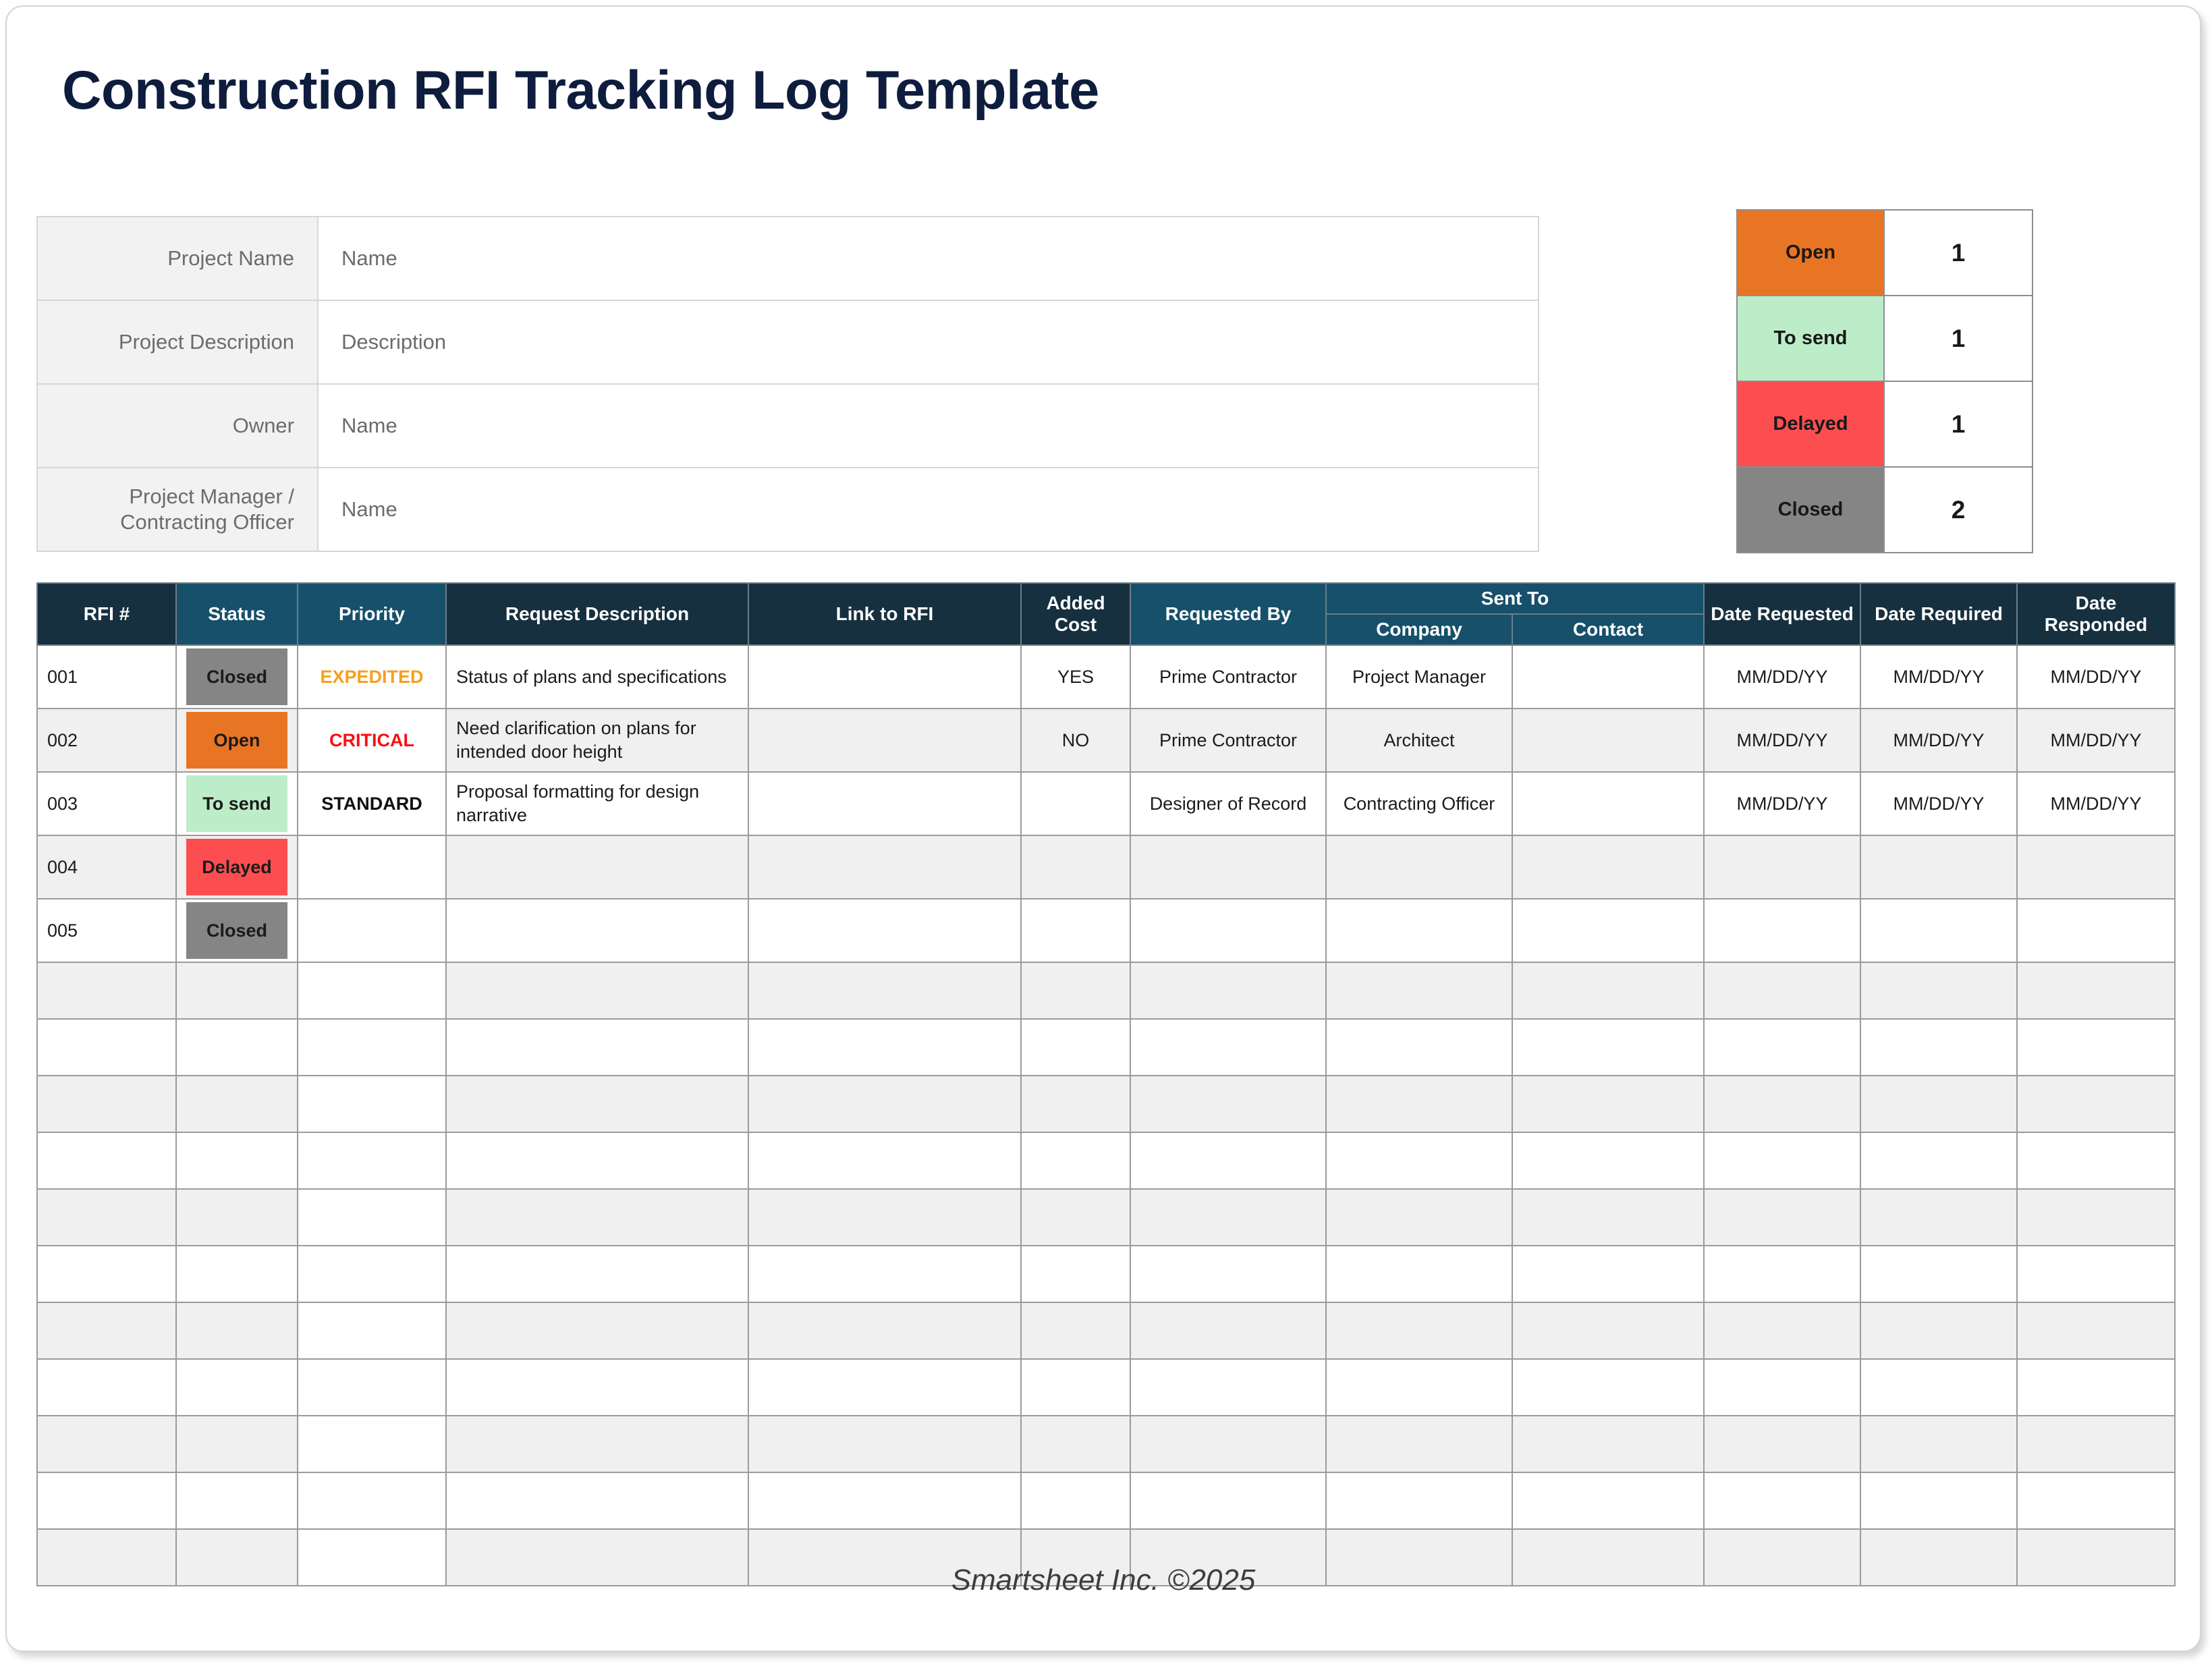 This screenshot has width=2212, height=1662. What do you see at coordinates (1608, 629) in the screenshot?
I see `th-sent-to-contact: Contact` at bounding box center [1608, 629].